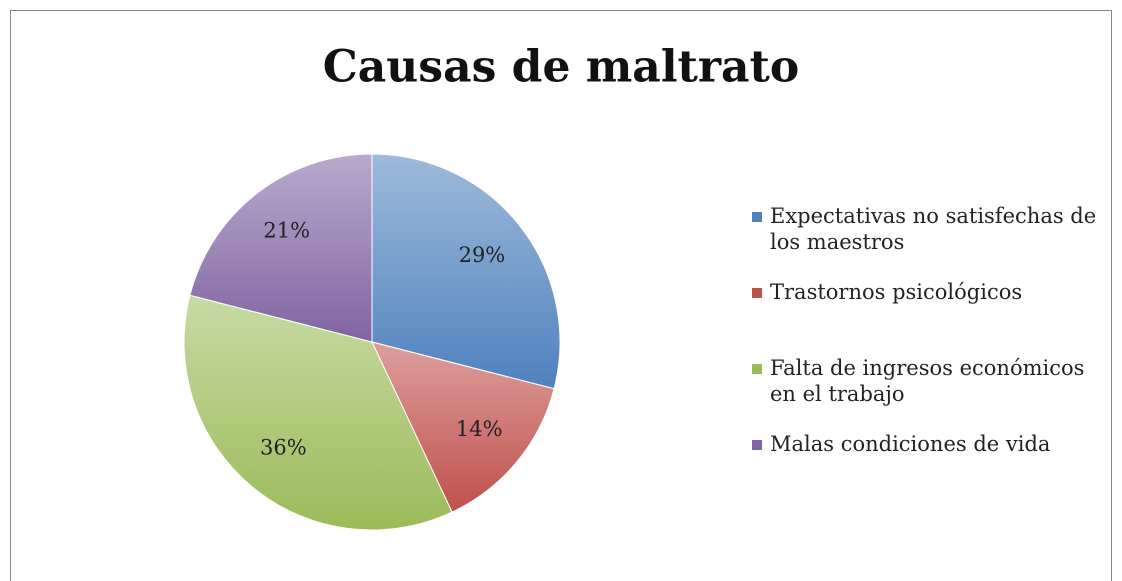 The image size is (1122, 581). I want to click on legend-item: Trastornos psicológicos, so click(932, 292).